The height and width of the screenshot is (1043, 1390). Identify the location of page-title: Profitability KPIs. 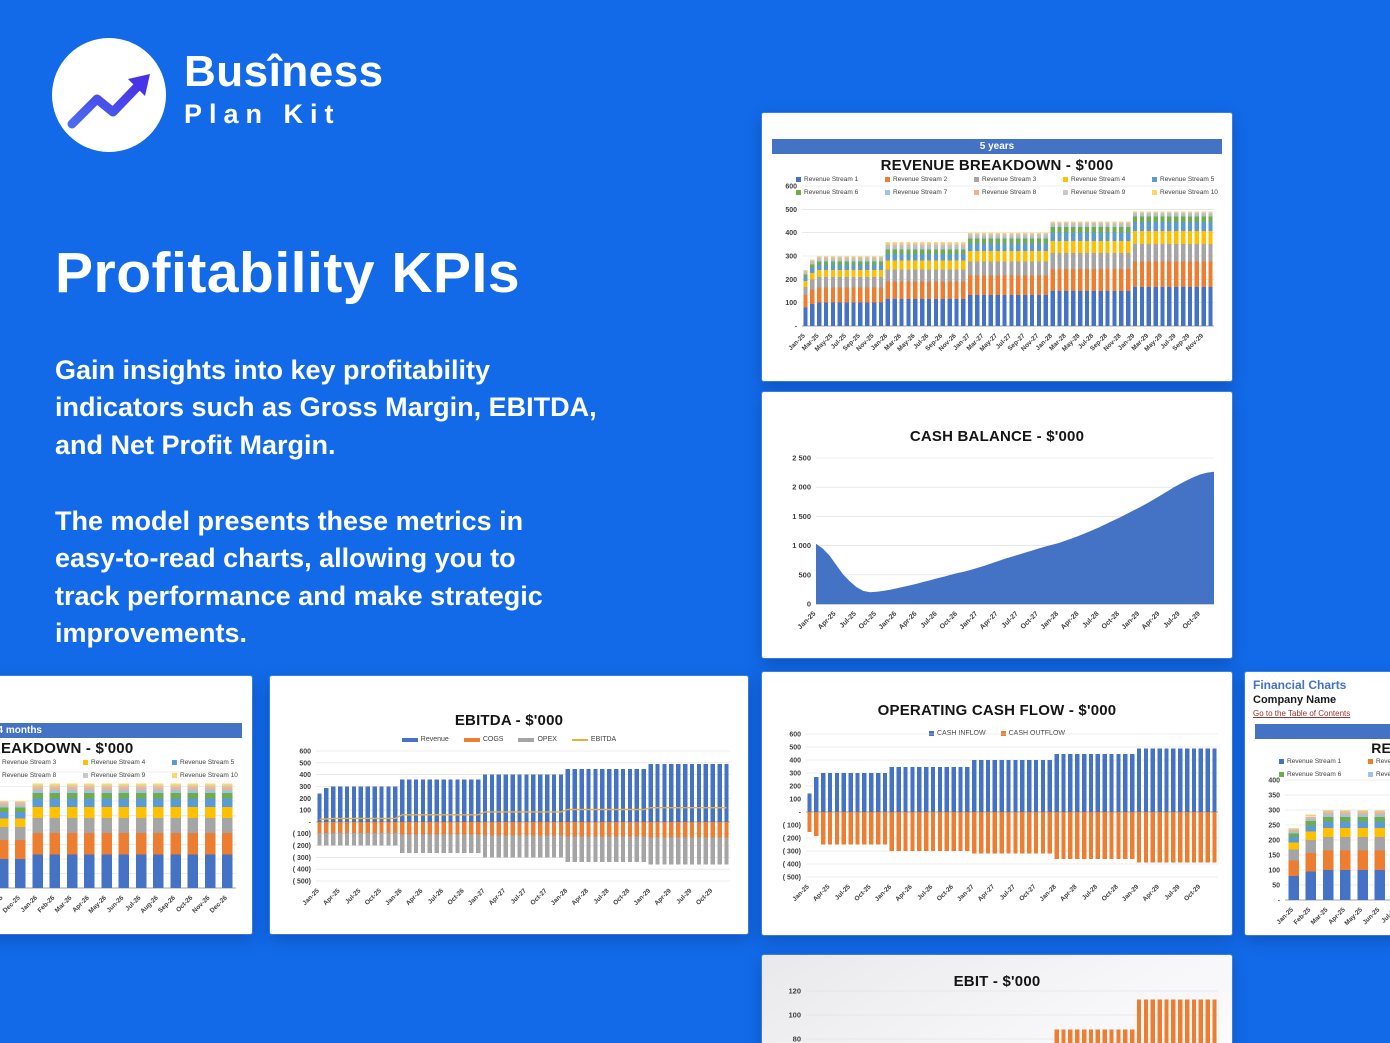
(288, 273).